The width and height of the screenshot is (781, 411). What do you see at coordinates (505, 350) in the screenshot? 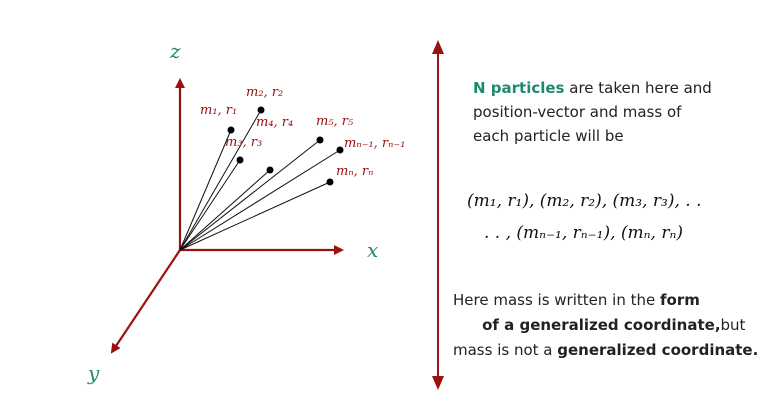
I see `text: mass is not a` at bounding box center [505, 350].